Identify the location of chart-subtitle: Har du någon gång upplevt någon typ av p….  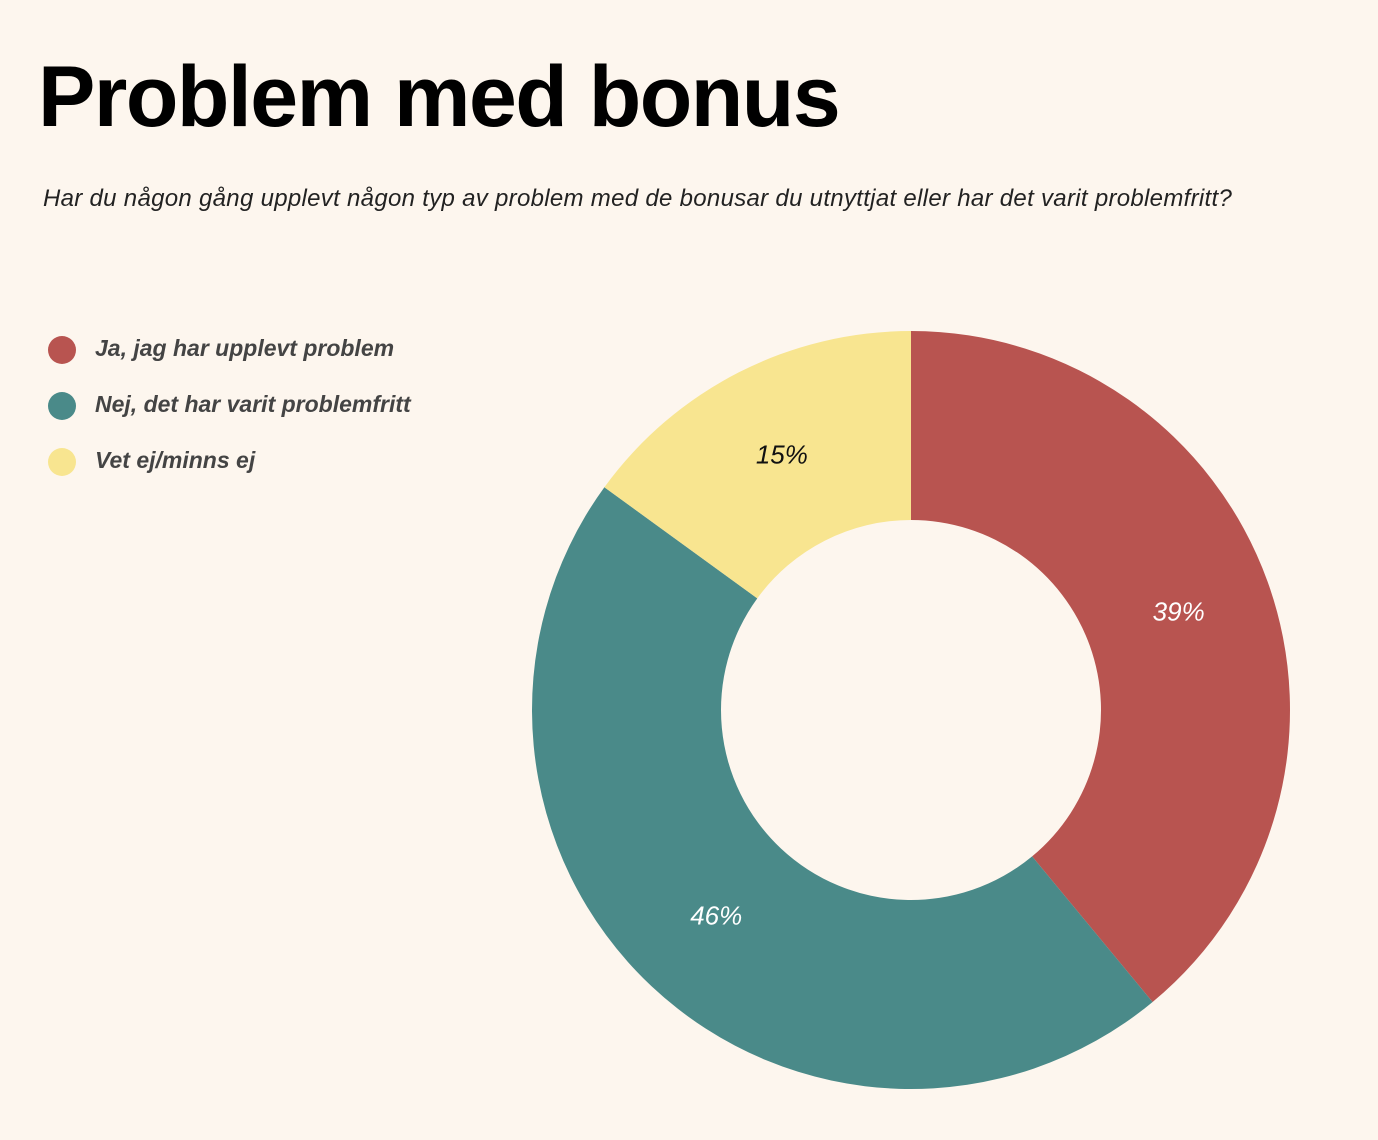
(638, 198).